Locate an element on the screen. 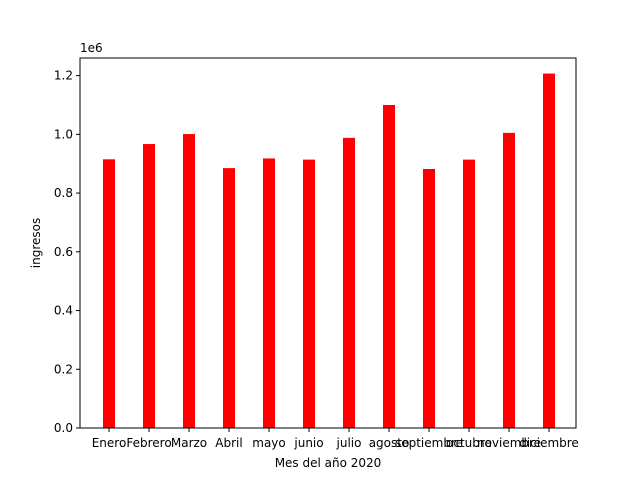  x-tick-label: septiembre is located at coordinates (429, 443).